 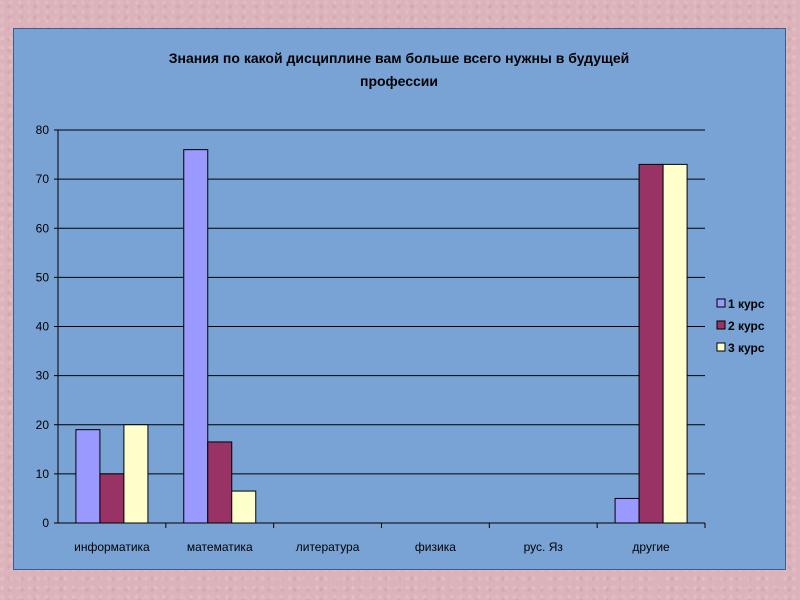 What do you see at coordinates (544, 547) in the screenshot?
I see `x-tick-label: рус. Яз` at bounding box center [544, 547].